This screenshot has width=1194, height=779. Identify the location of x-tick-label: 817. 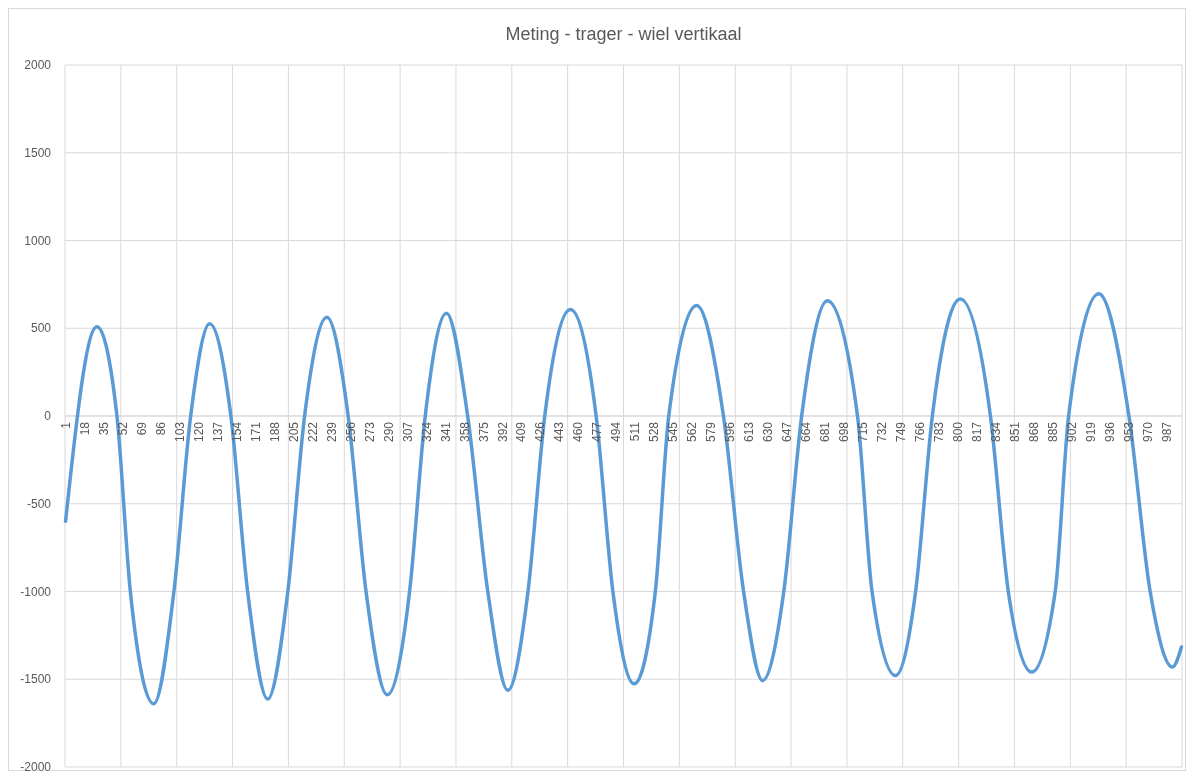
(977, 432).